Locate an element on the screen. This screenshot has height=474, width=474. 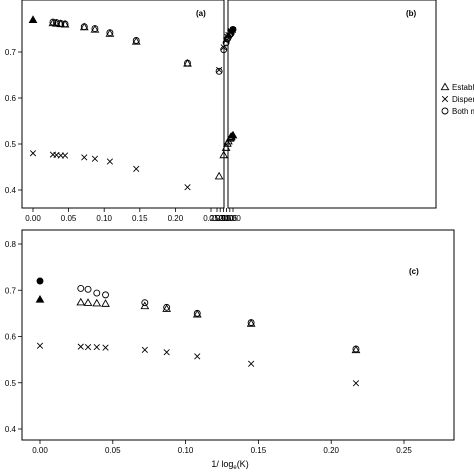
legend-item-establishers: Establishe is located at coordinates (457, 87).